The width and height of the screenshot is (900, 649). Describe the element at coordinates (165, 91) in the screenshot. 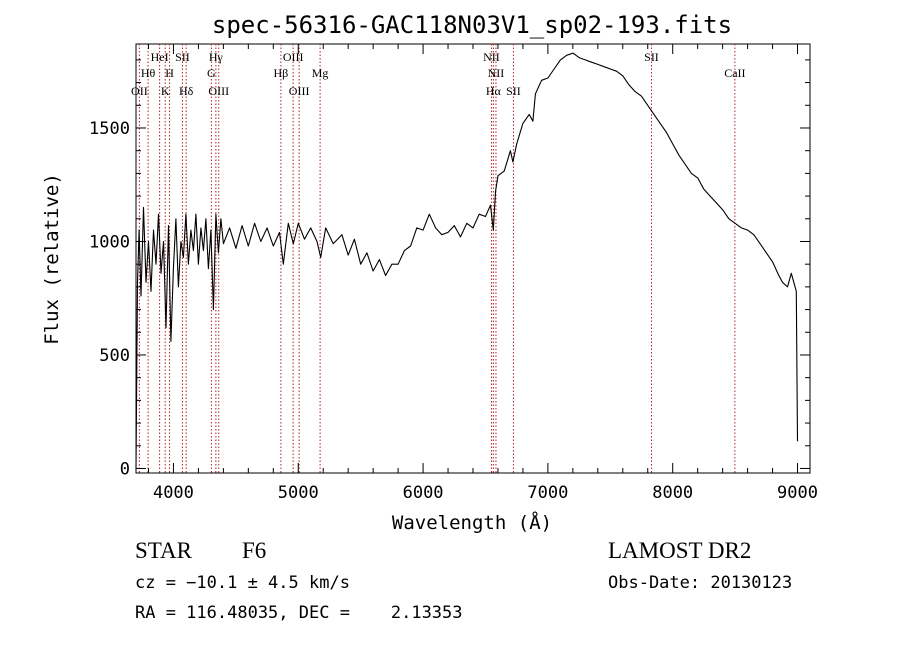

I see `line-label: K` at that location.